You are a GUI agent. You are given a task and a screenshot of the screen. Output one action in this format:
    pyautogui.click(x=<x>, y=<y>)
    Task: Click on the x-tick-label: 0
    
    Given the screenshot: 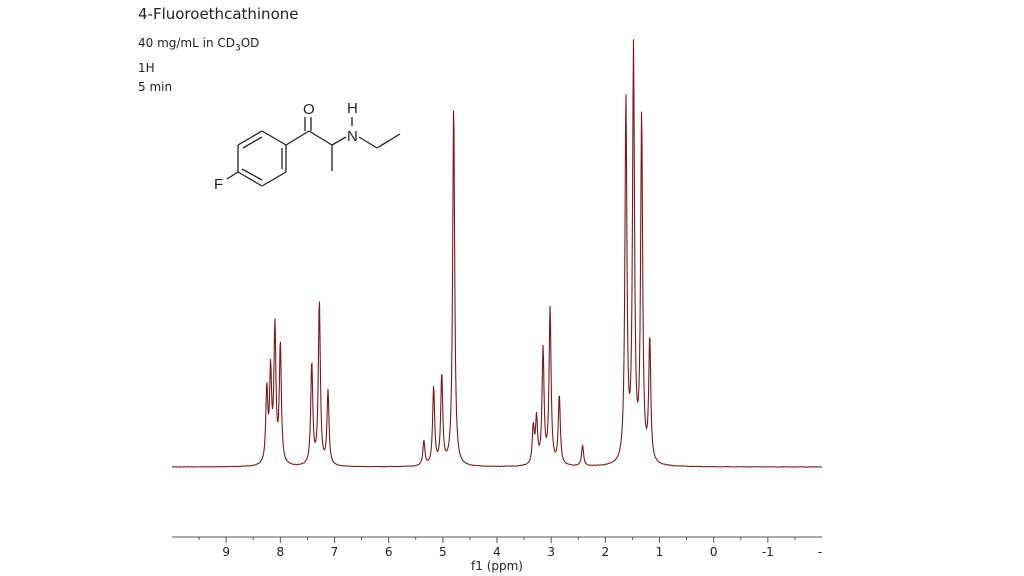 What is the action you would take?
    pyautogui.click(x=714, y=552)
    